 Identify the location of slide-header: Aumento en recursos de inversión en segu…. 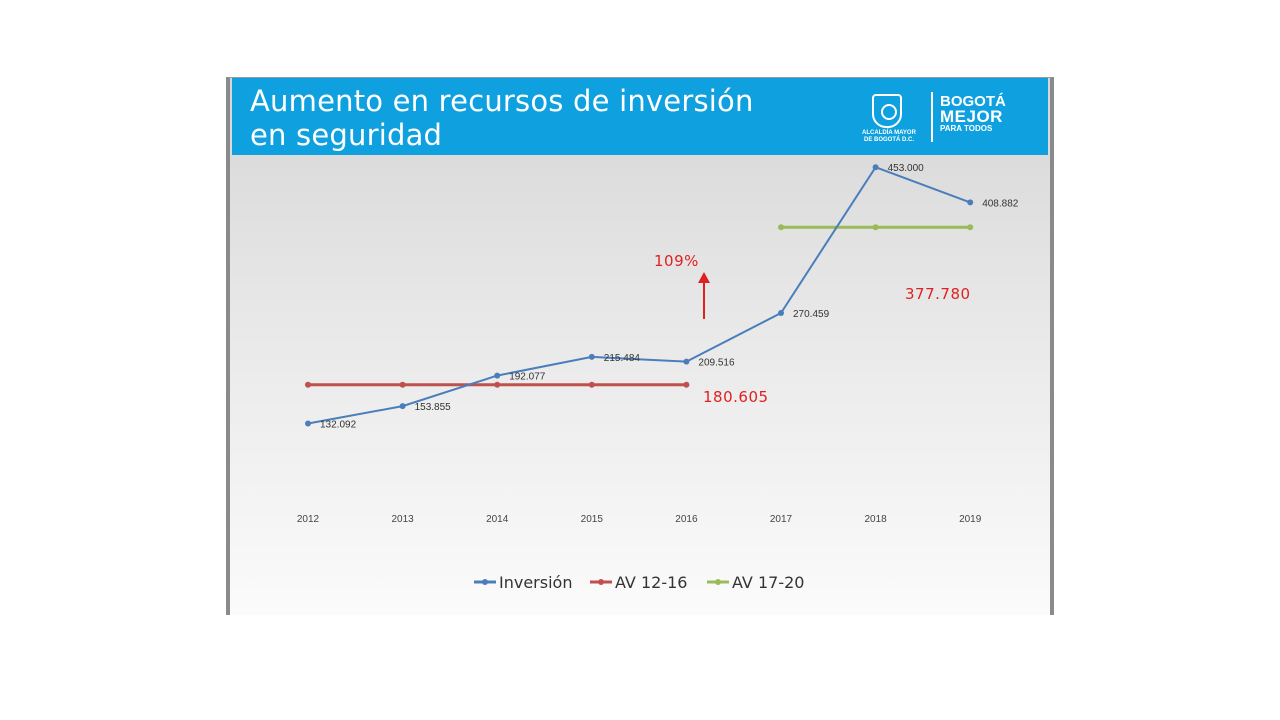
(640, 116).